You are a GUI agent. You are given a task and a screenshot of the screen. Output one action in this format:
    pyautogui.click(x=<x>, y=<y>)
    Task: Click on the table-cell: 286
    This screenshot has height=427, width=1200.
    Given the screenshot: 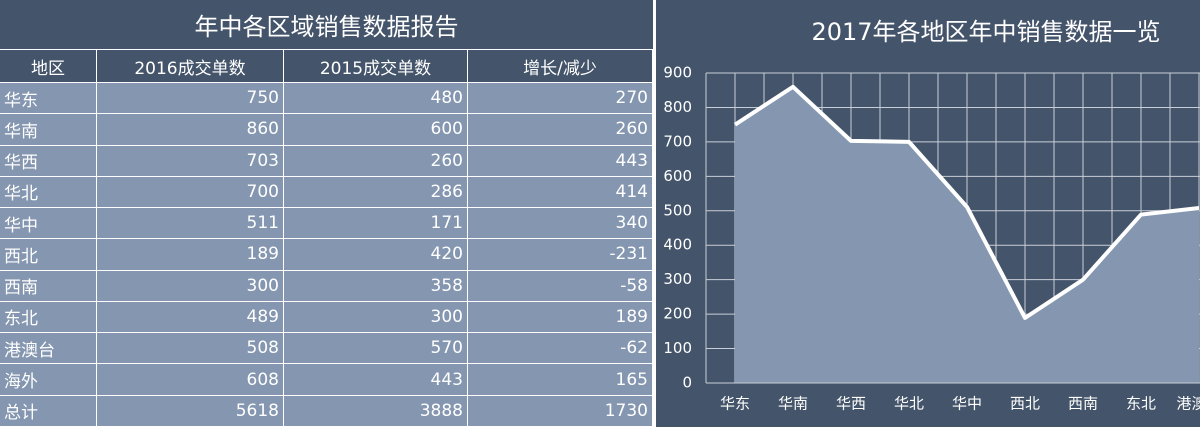 What is the action you would take?
    pyautogui.click(x=376, y=192)
    